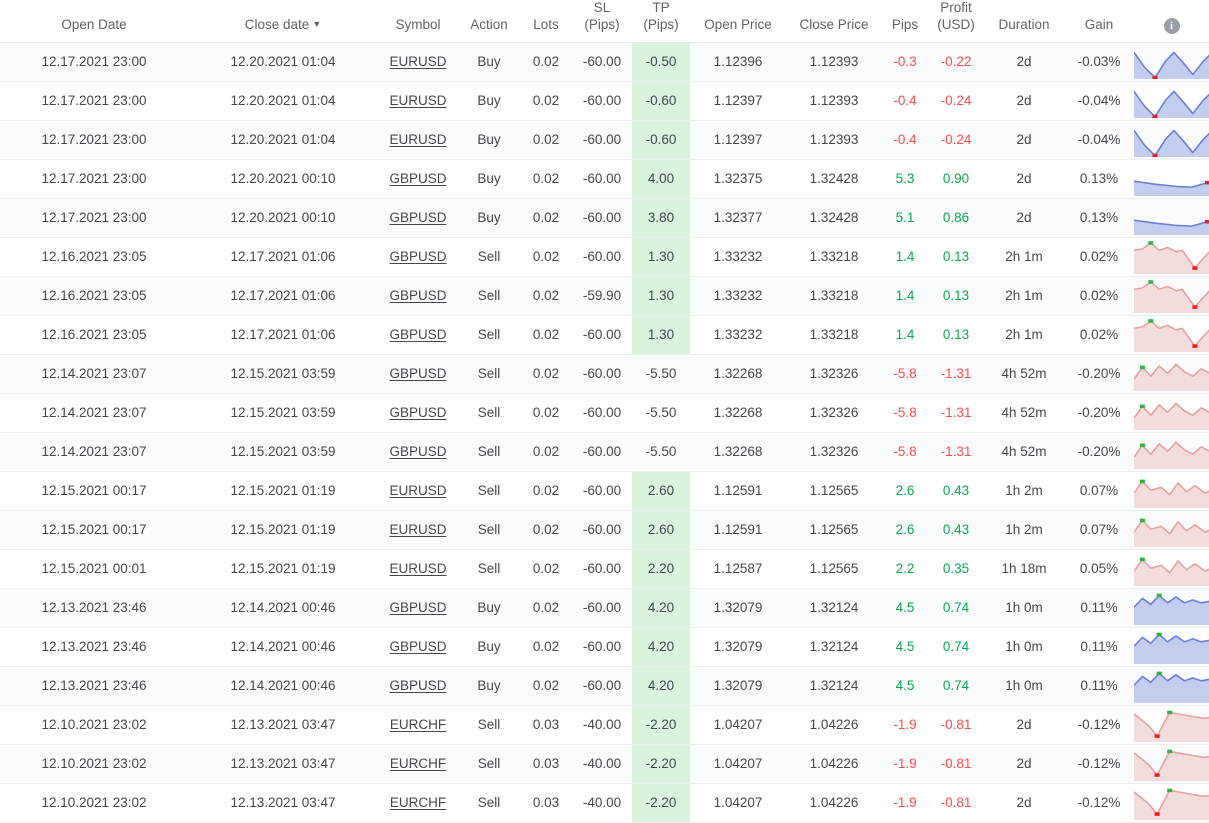 This screenshot has width=1209, height=823. What do you see at coordinates (905, 62) in the screenshot?
I see `pips-value: -0.3` at bounding box center [905, 62].